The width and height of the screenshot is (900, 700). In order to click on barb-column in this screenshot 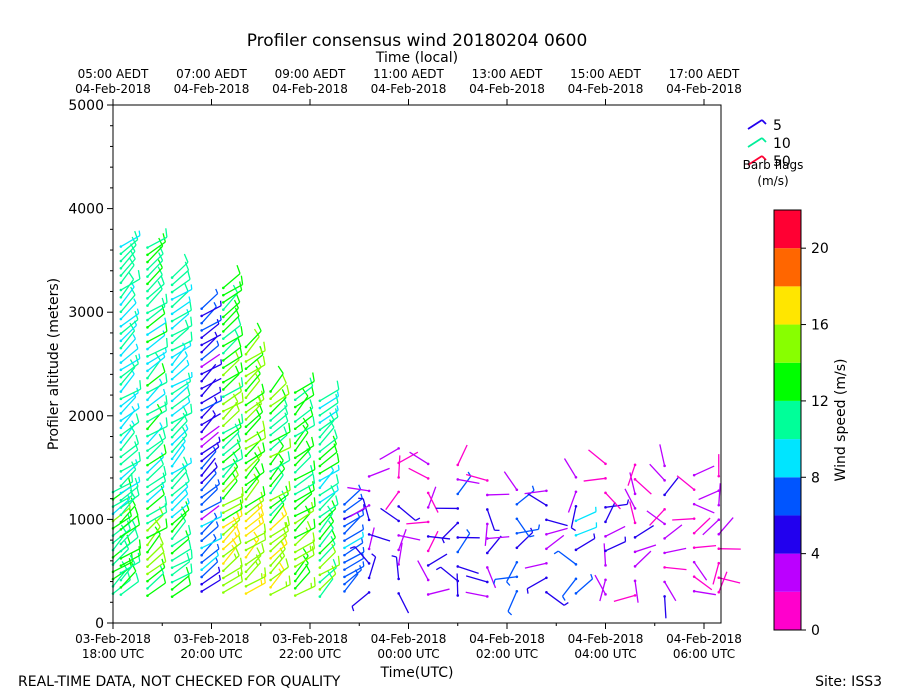, I will do `click(635, 533)`.